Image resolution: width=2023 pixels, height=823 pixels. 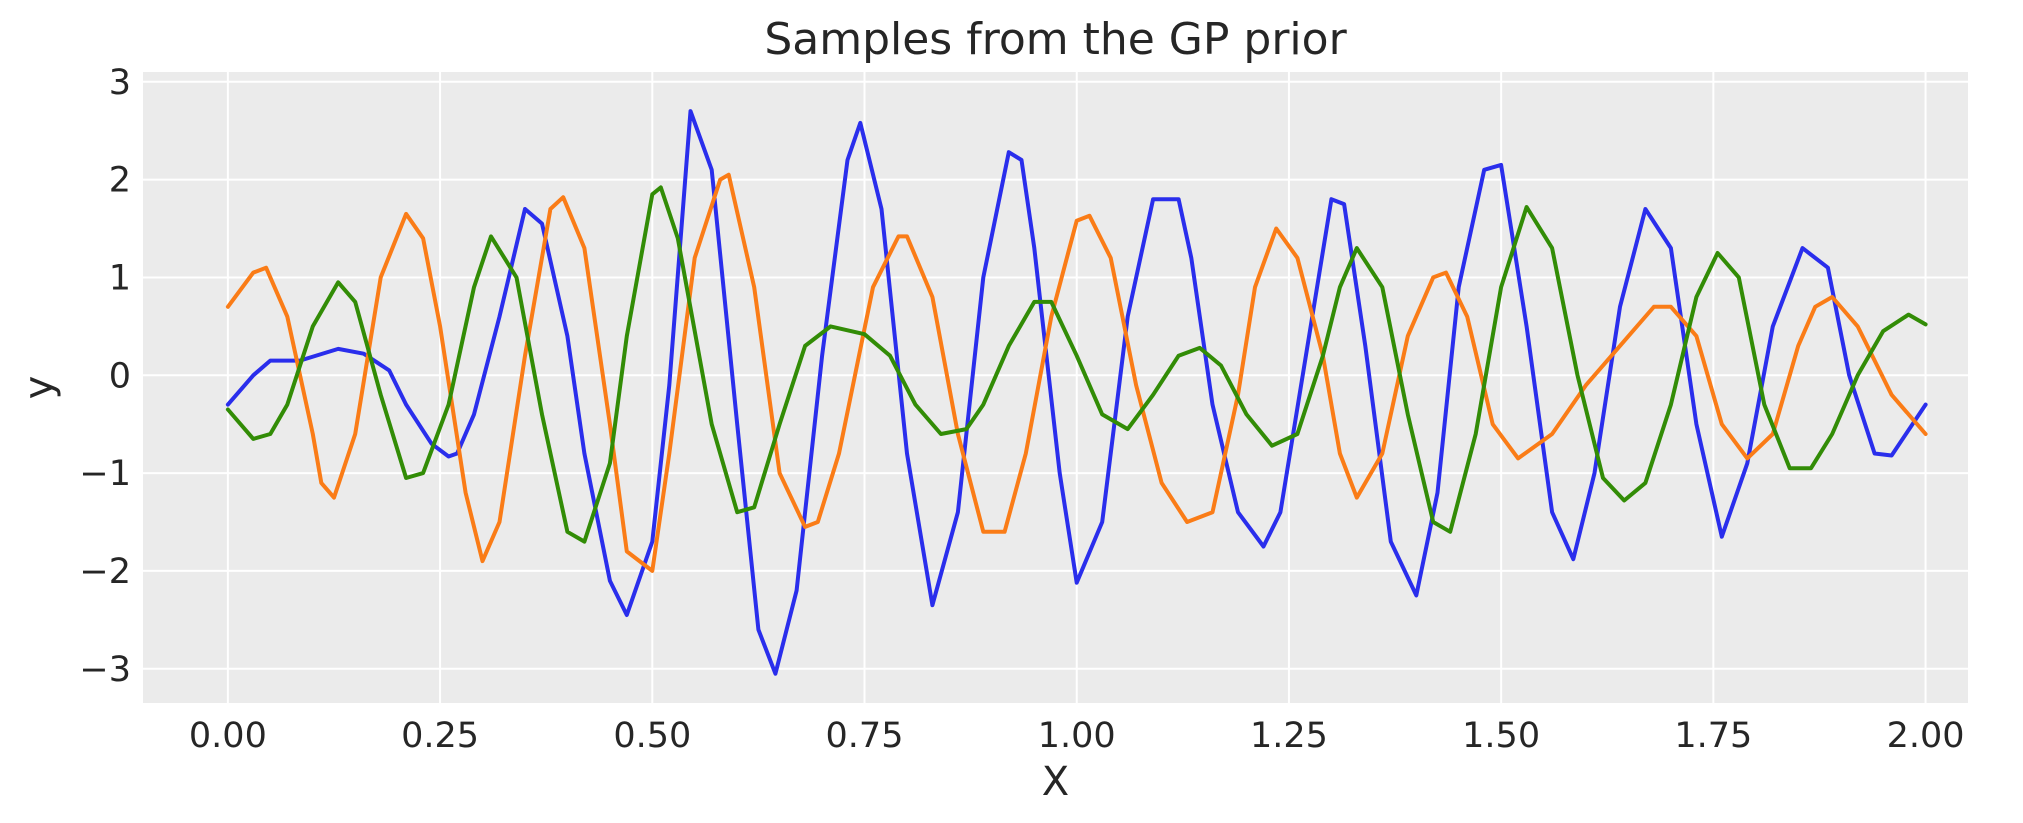 I want to click on x-tick-label: 0.75, so click(x=865, y=736).